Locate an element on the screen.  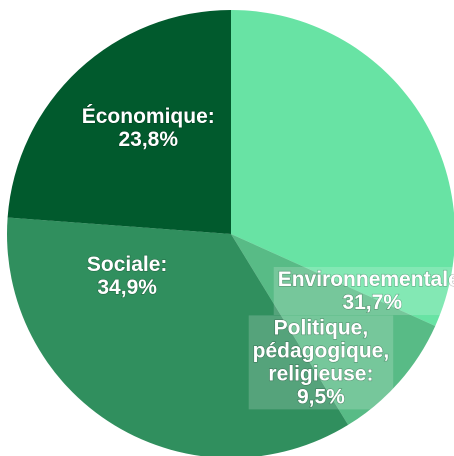
slice-label-line: Environnementale: is located at coordinates (366, 279).